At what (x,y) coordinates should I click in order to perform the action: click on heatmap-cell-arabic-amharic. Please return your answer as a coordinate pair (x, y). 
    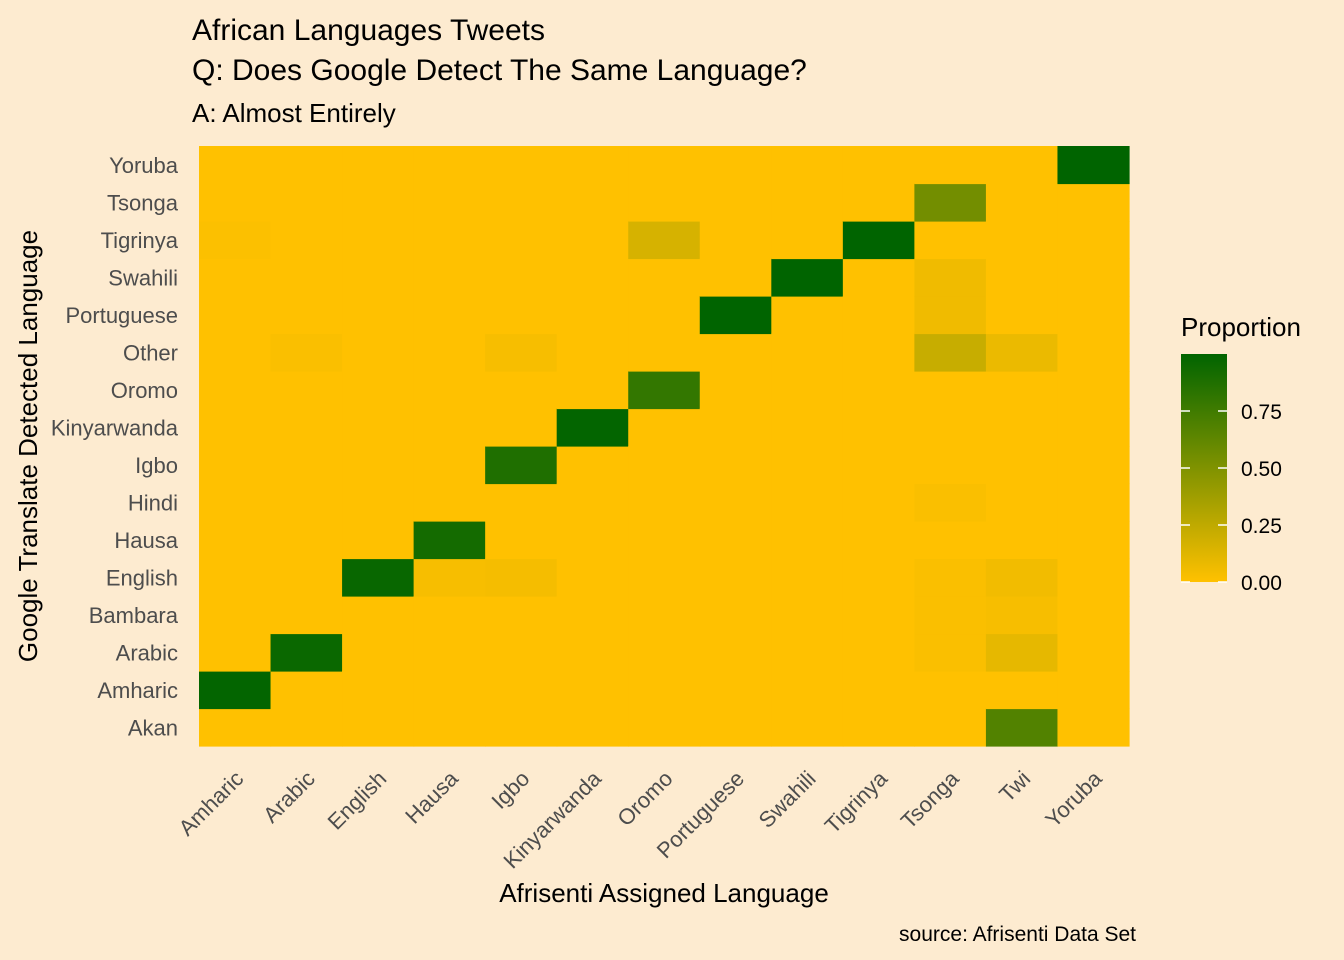
    Looking at the image, I should click on (306, 690).